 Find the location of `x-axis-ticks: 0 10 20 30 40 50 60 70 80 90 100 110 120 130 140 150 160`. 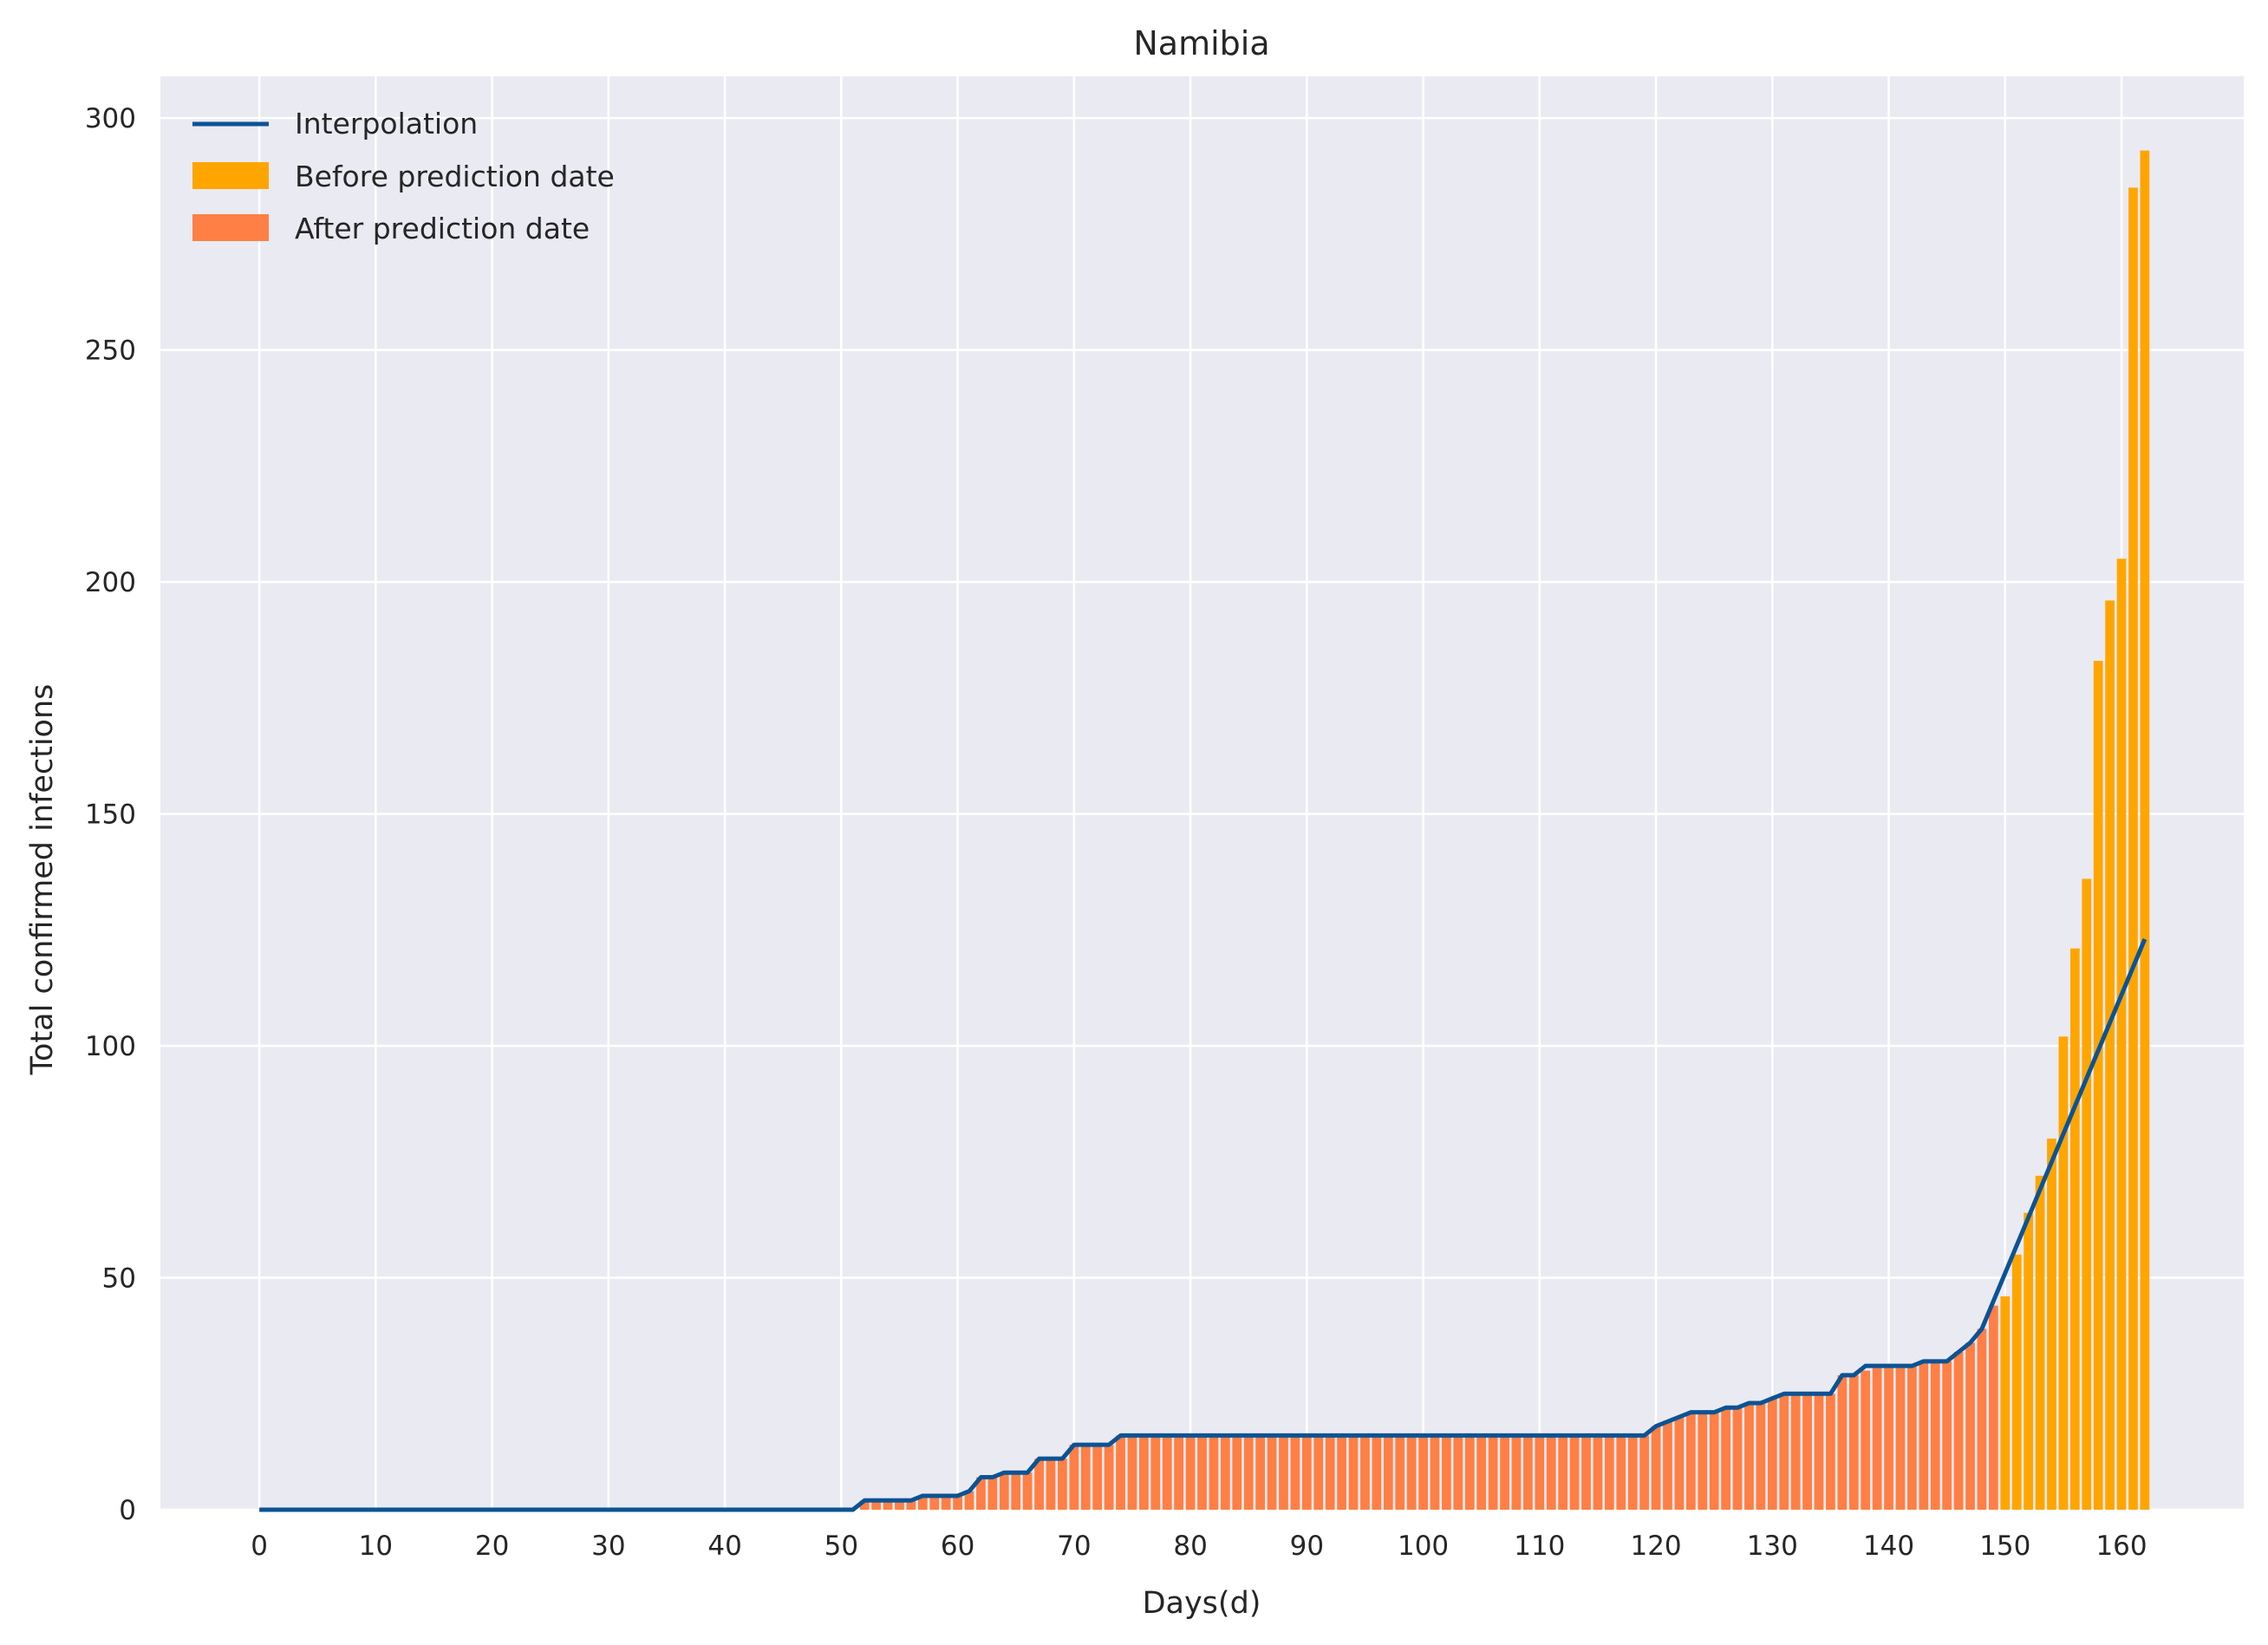

x-axis-ticks: 0 10 20 30 40 50 60 70 80 90 100 110 120 130 140 150 160 is located at coordinates (1199, 1546).